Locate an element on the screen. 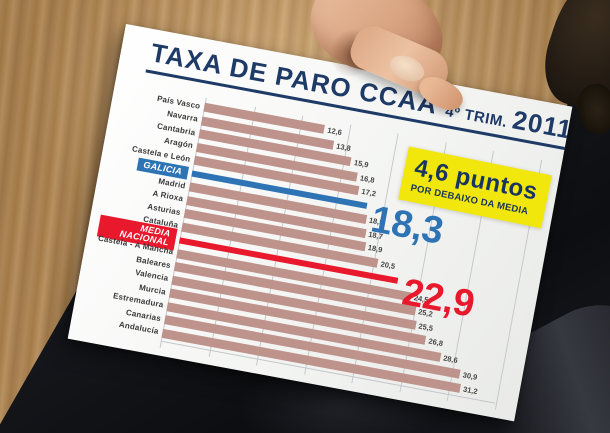 Image resolution: width=610 pixels, height=433 pixels. value-label: 18,9 is located at coordinates (375, 248).